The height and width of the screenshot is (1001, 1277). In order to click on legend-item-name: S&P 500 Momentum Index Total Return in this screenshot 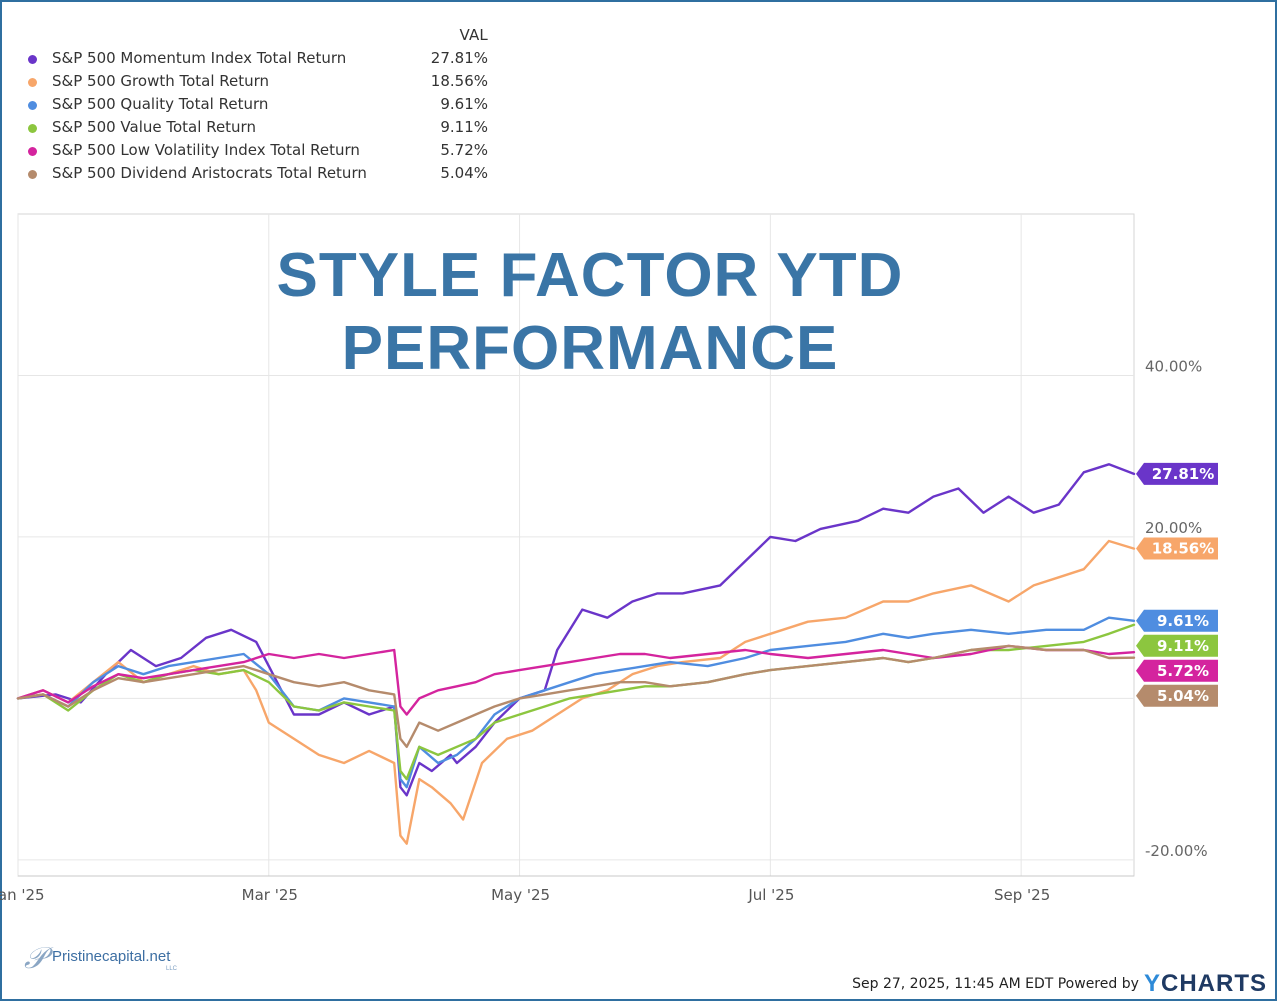, I will do `click(199, 58)`.